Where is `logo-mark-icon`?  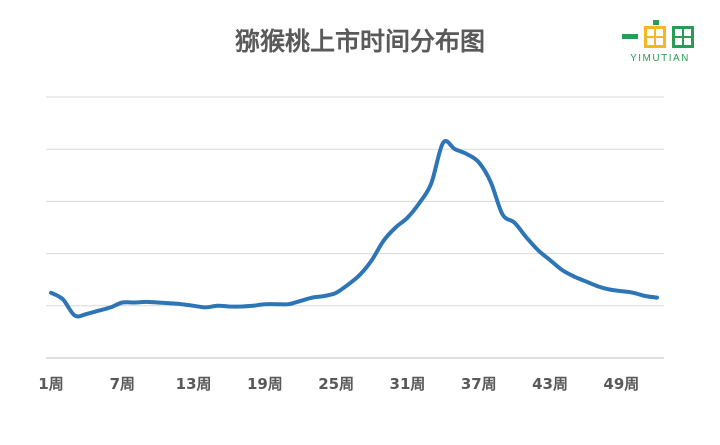
logo-mark-icon is located at coordinates (658, 34).